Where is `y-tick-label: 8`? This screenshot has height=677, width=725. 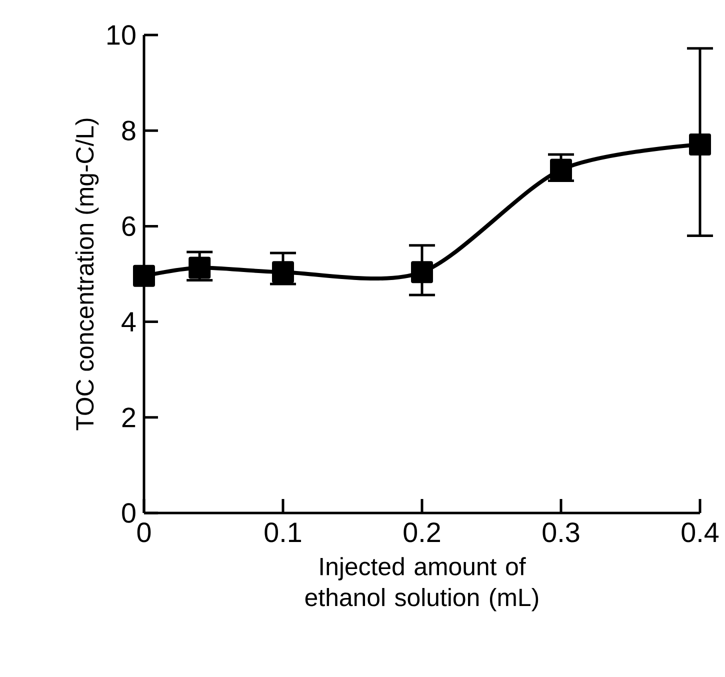 y-tick-label: 8 is located at coordinates (129, 130).